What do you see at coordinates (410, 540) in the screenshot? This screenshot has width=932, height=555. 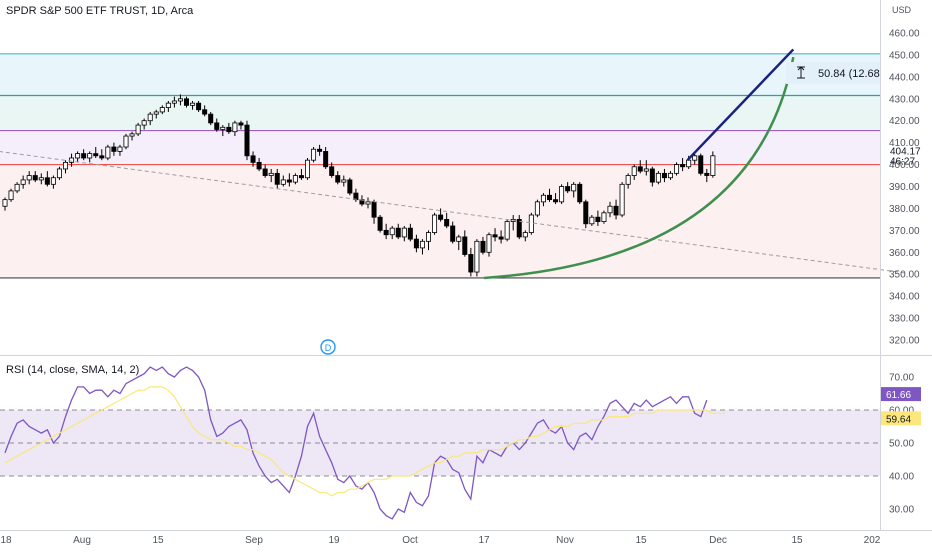 I see `time-tick-label: Oct` at bounding box center [410, 540].